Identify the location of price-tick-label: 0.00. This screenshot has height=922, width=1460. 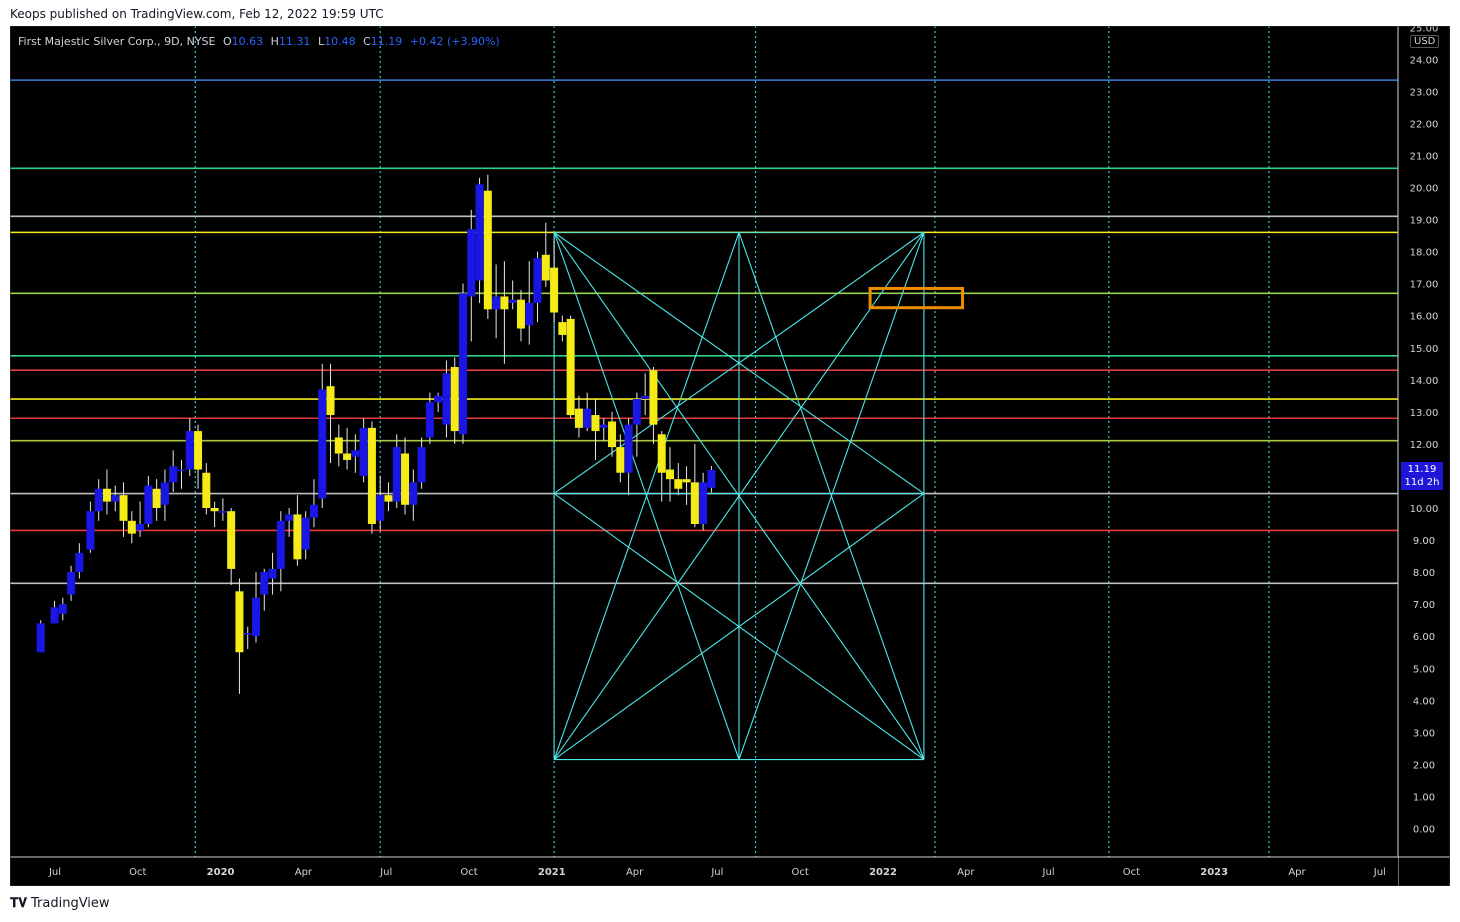
(1424, 830).